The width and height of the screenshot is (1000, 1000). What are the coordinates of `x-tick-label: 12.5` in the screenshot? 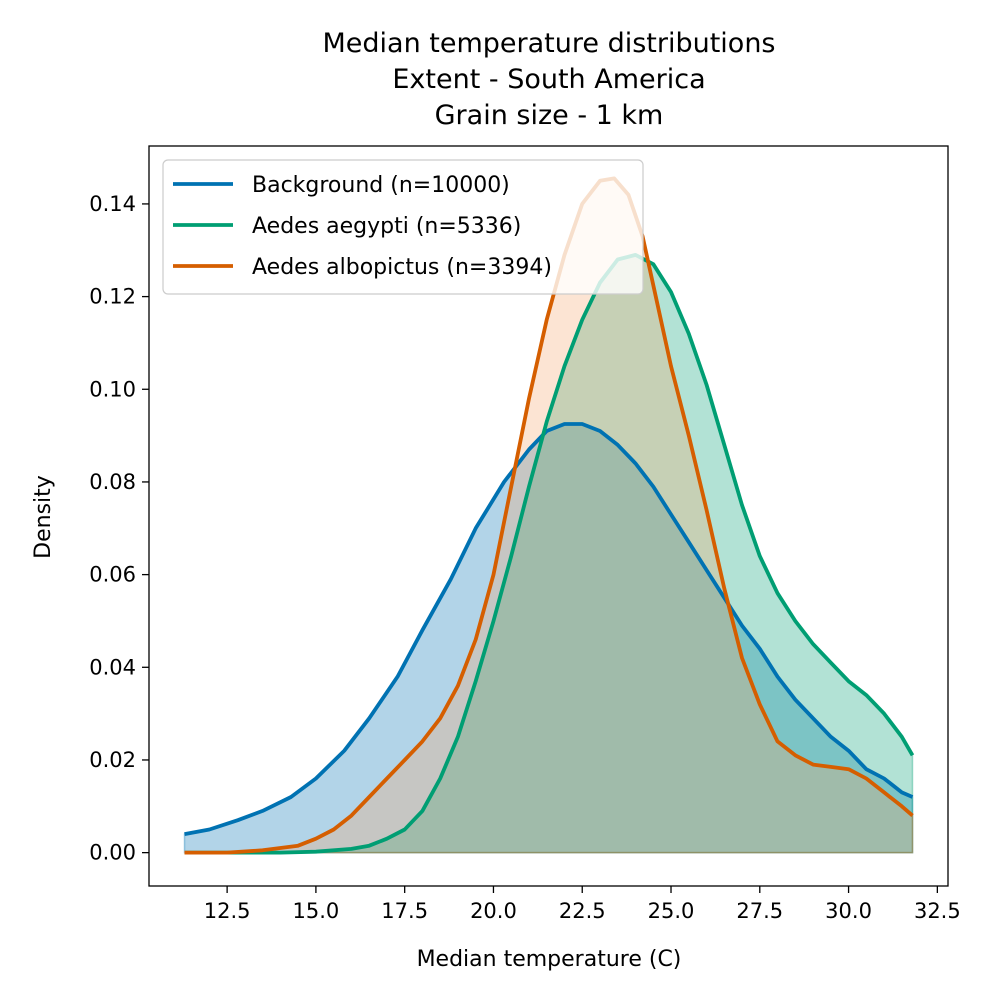 It's located at (227, 911).